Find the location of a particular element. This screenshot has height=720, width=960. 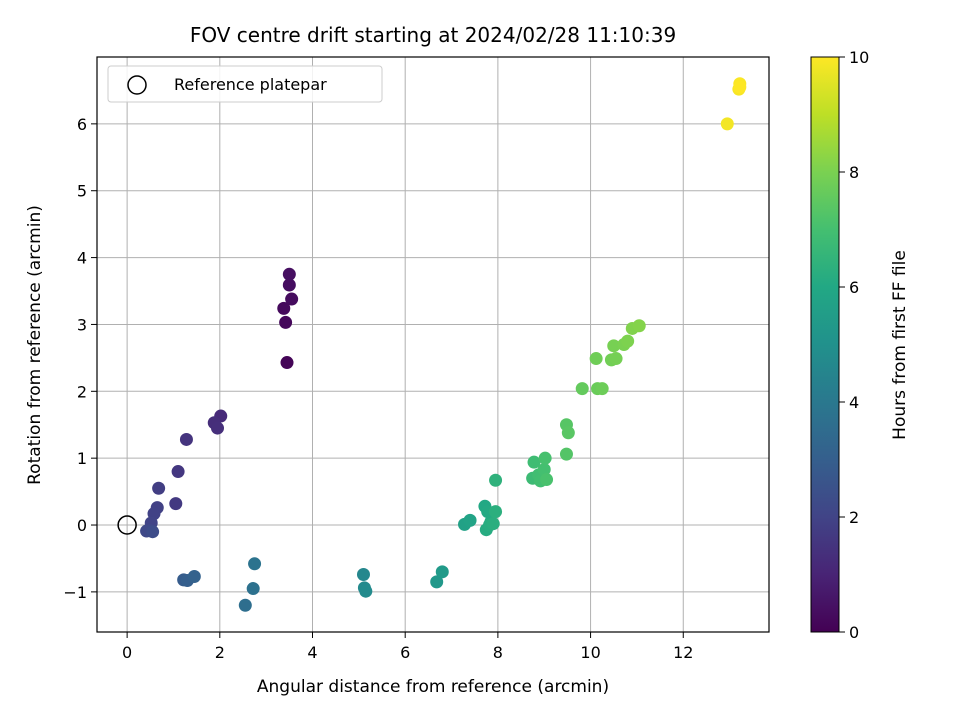

x-tick-label-2: 4 is located at coordinates (312, 652).